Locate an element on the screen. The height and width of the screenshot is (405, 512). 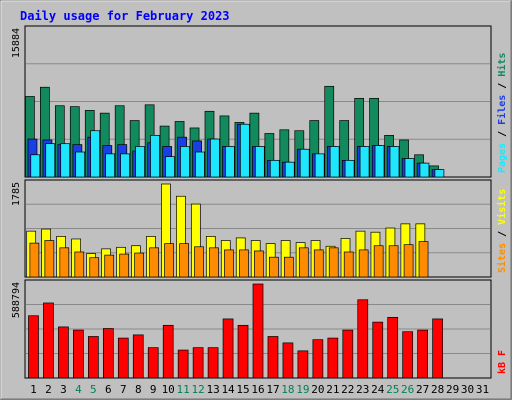
x-tick-label: 15 is located at coordinates (242, 389).